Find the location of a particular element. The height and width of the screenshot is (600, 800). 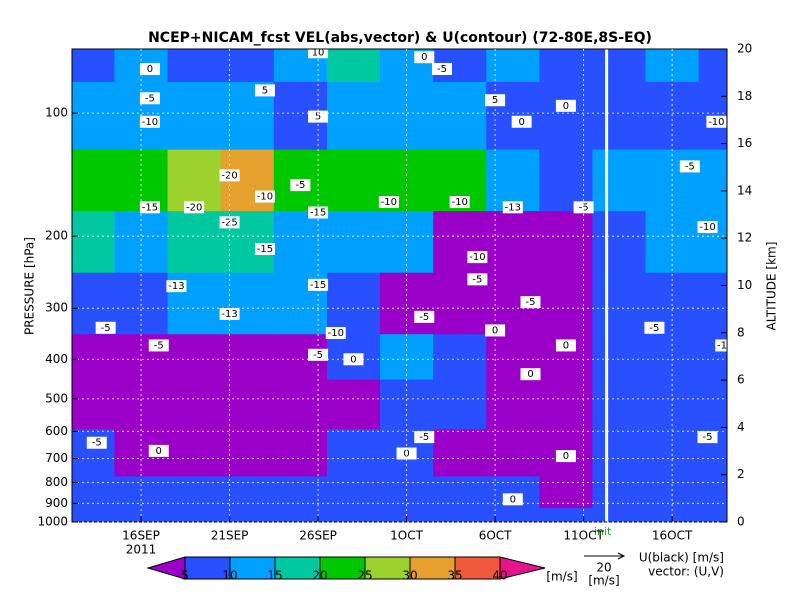

x-tick-label: 16SEP is located at coordinates (141, 536).